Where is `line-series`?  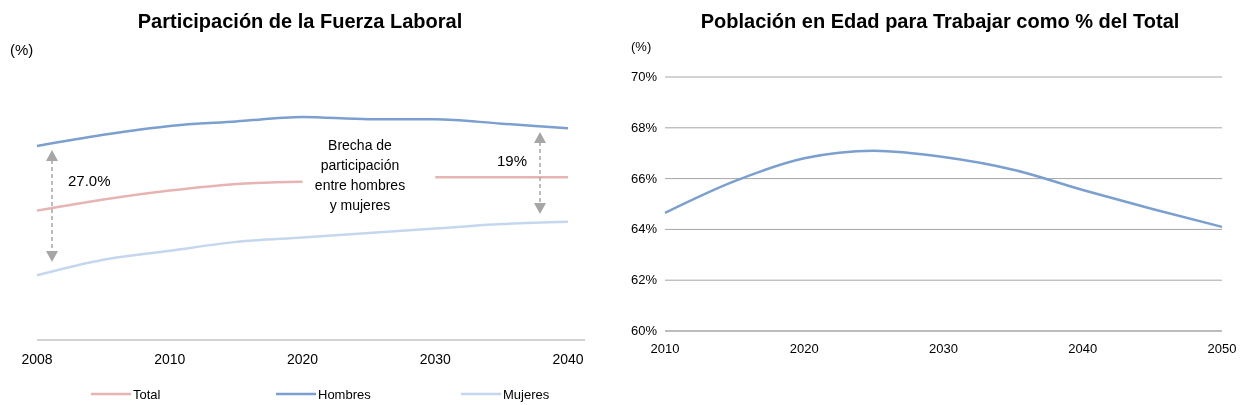
line-series is located at coordinates (943, 189).